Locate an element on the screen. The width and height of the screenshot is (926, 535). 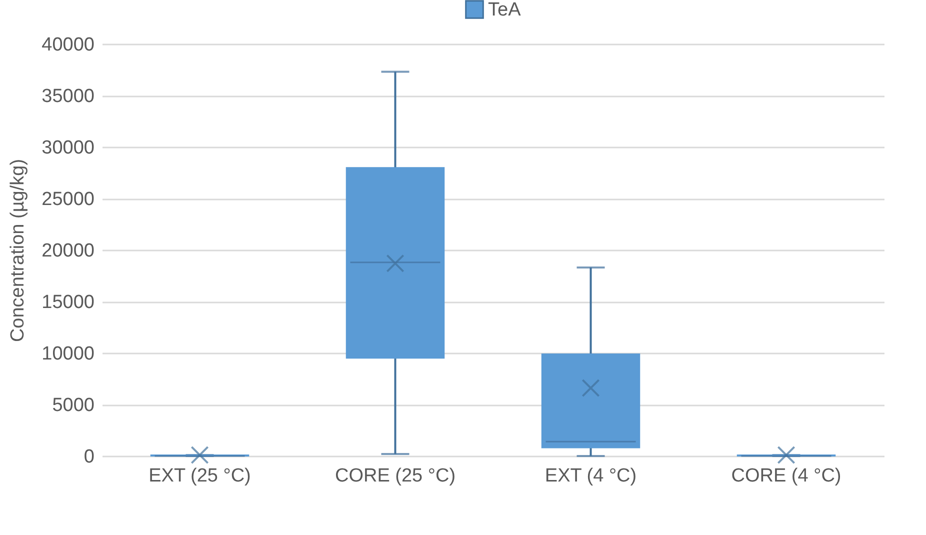
legend-label: TeA is located at coordinates (505, 10).